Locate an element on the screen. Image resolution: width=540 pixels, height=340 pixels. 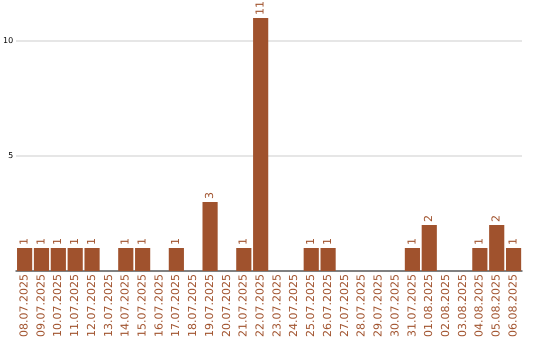
x-tick-label: 10.07.2025 is located at coordinates (57, 306).